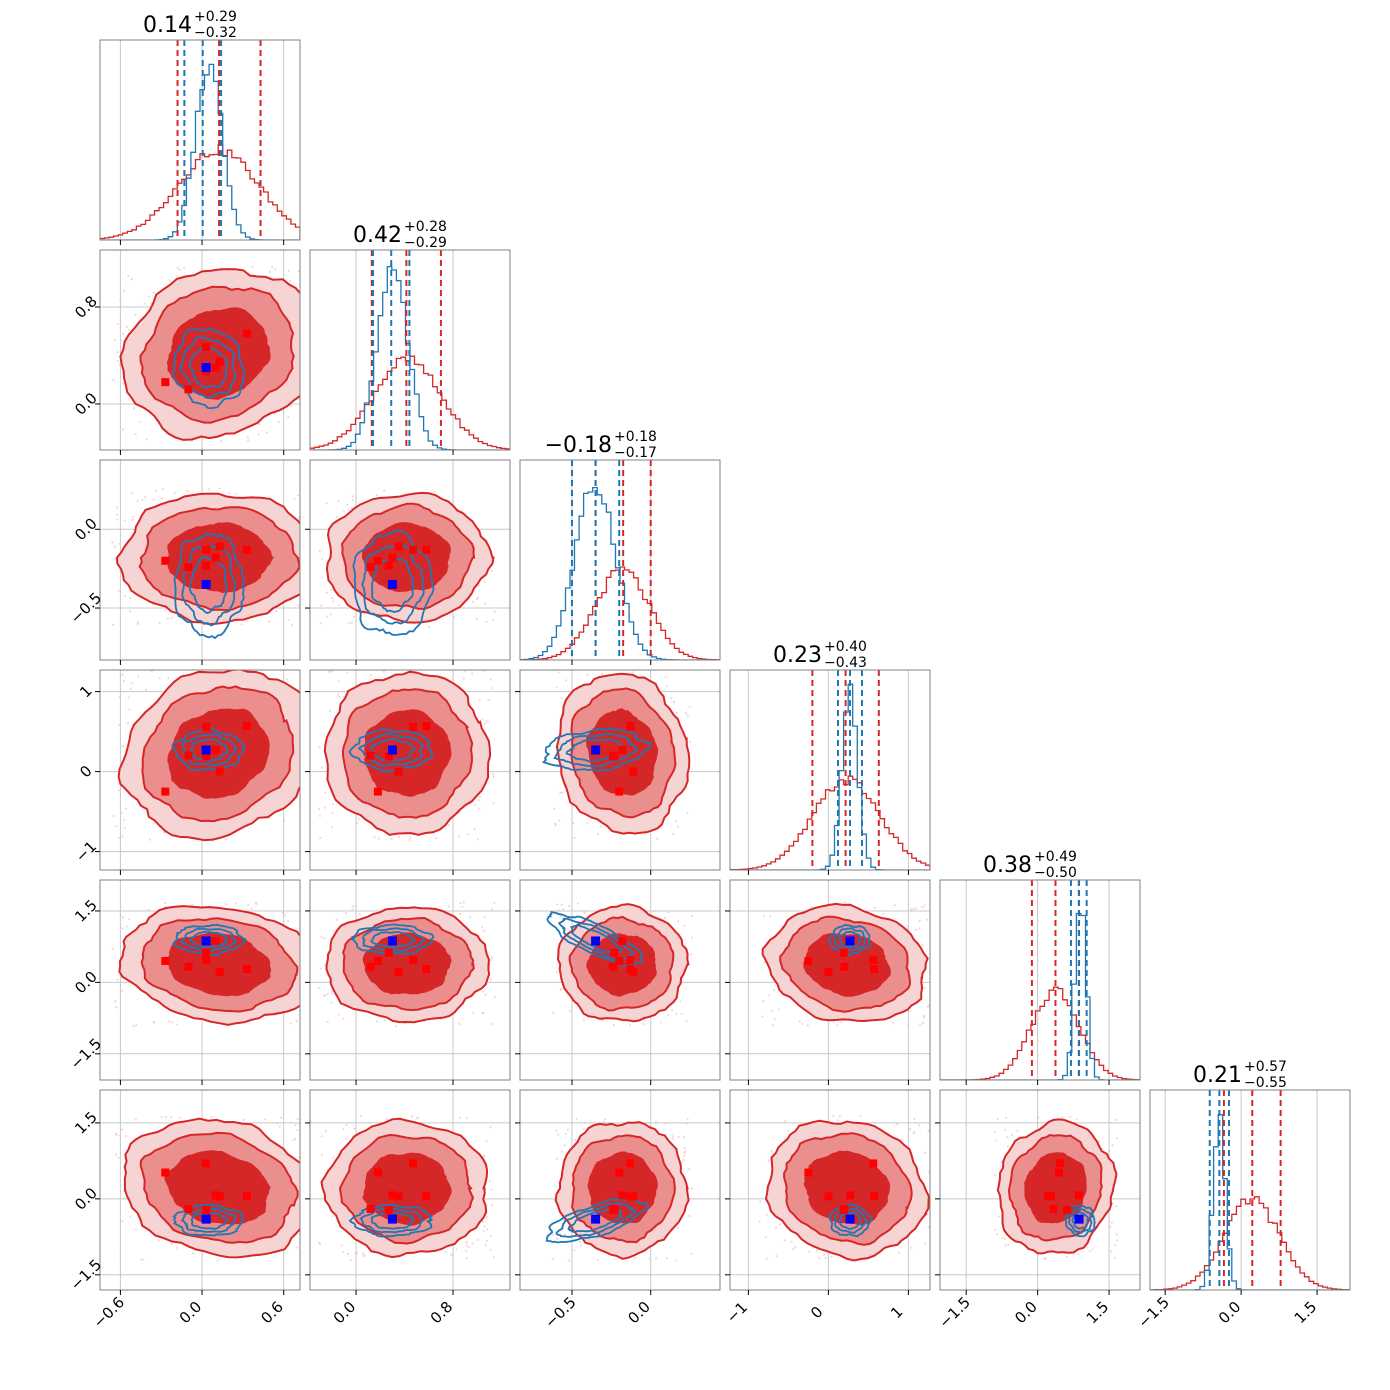  Describe the element at coordinates (85, 691) in the screenshot. I see `y-tick-label: 1` at that location.